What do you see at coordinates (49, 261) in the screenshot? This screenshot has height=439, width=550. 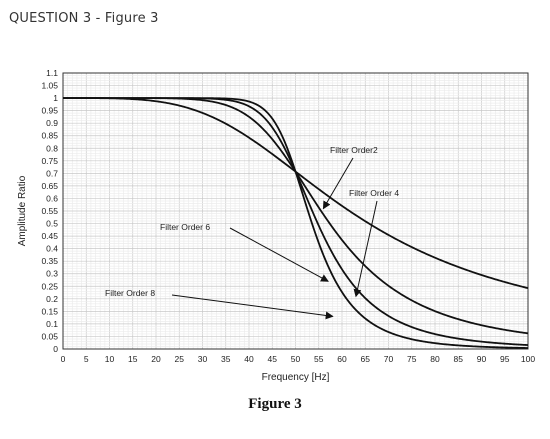 I see `y-tick-label: 0.35` at bounding box center [49, 261].